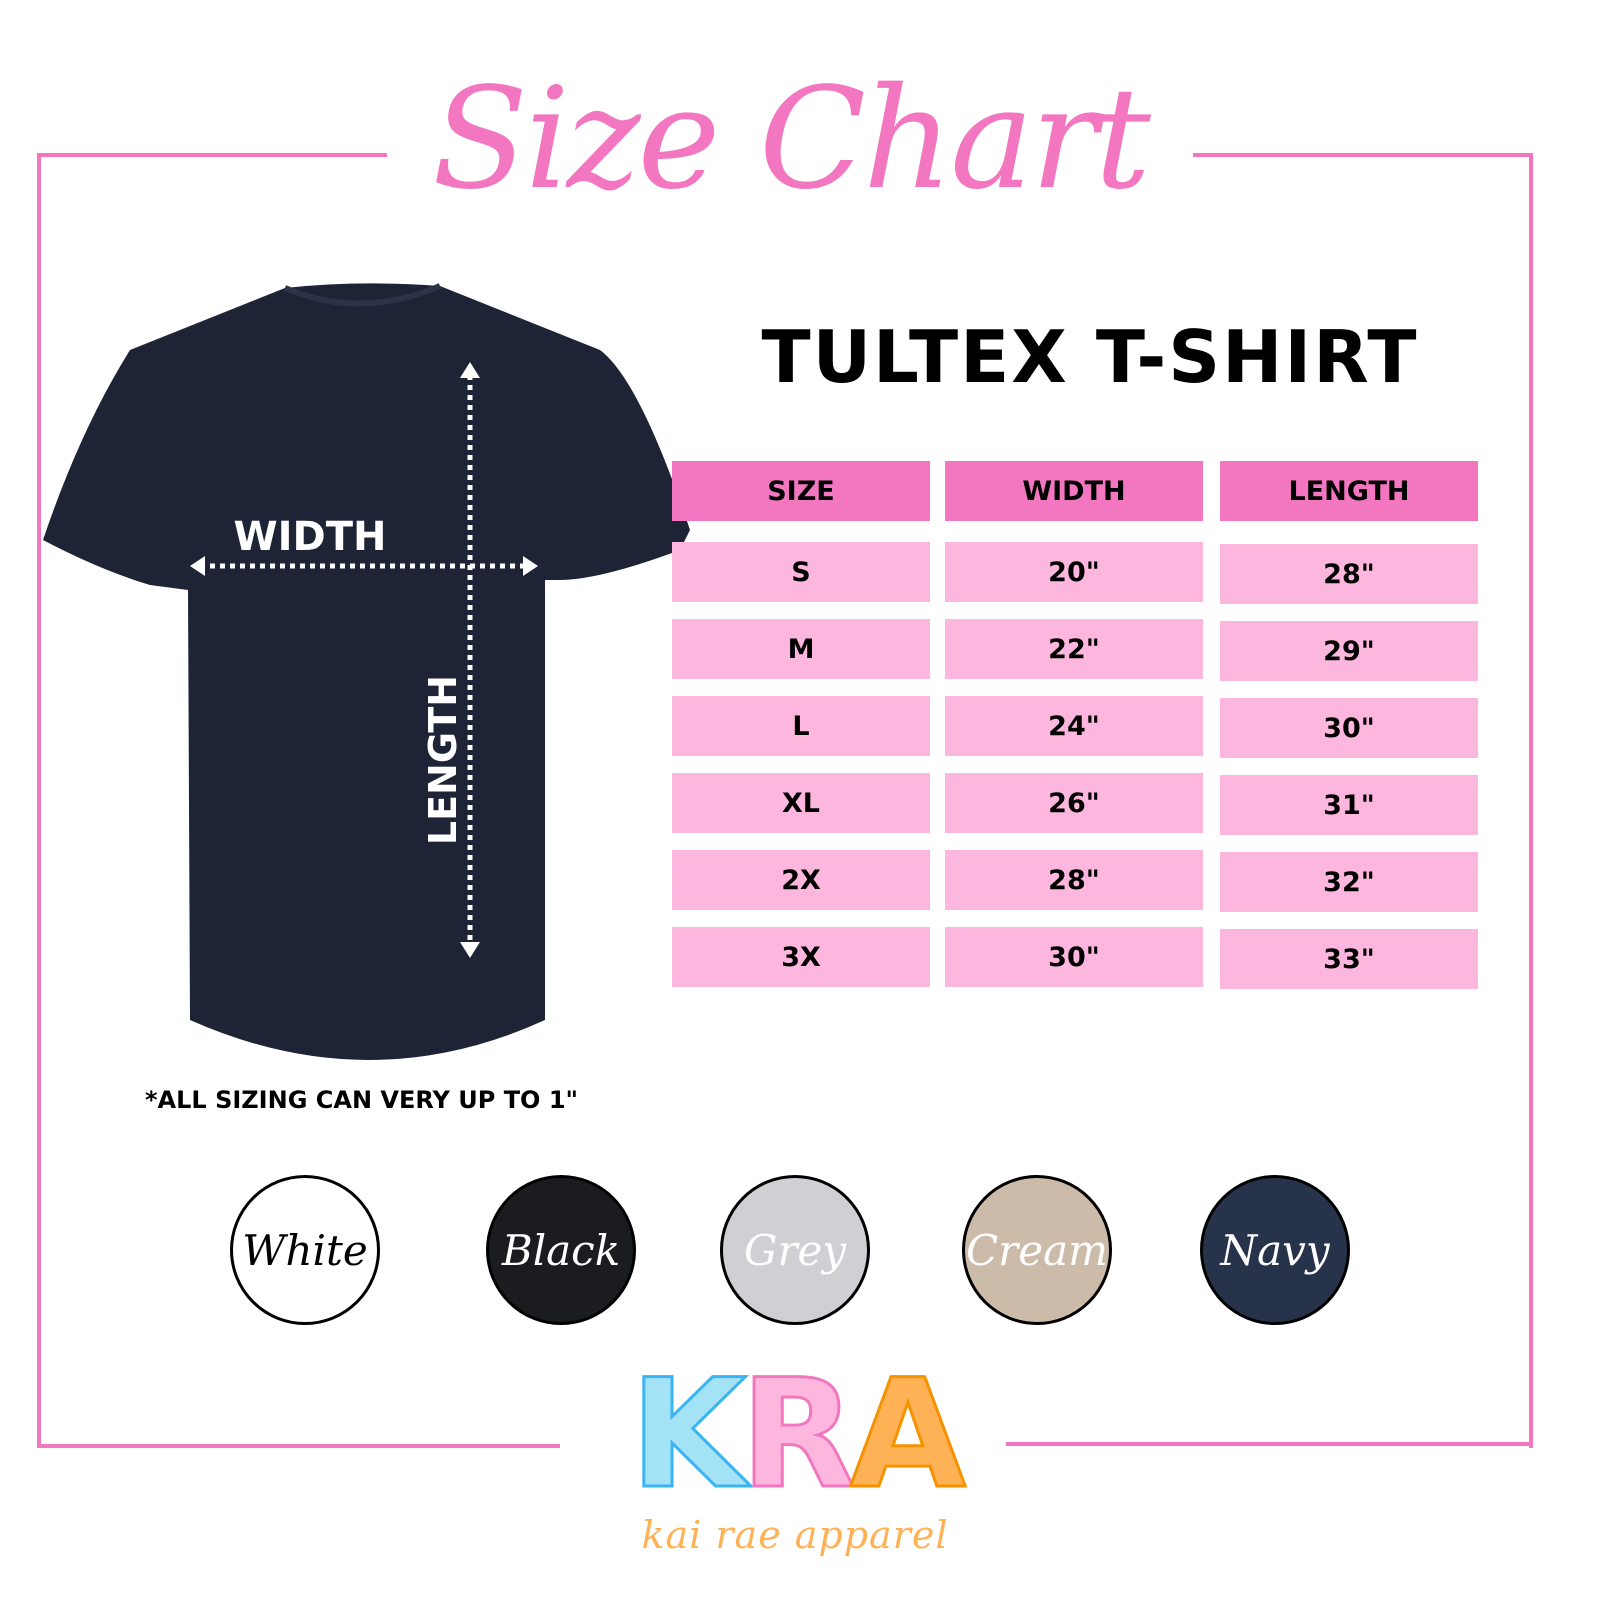 This screenshot has height=1600, width=1600. Describe the element at coordinates (801, 649) in the screenshot. I see `table-cell: M` at that location.